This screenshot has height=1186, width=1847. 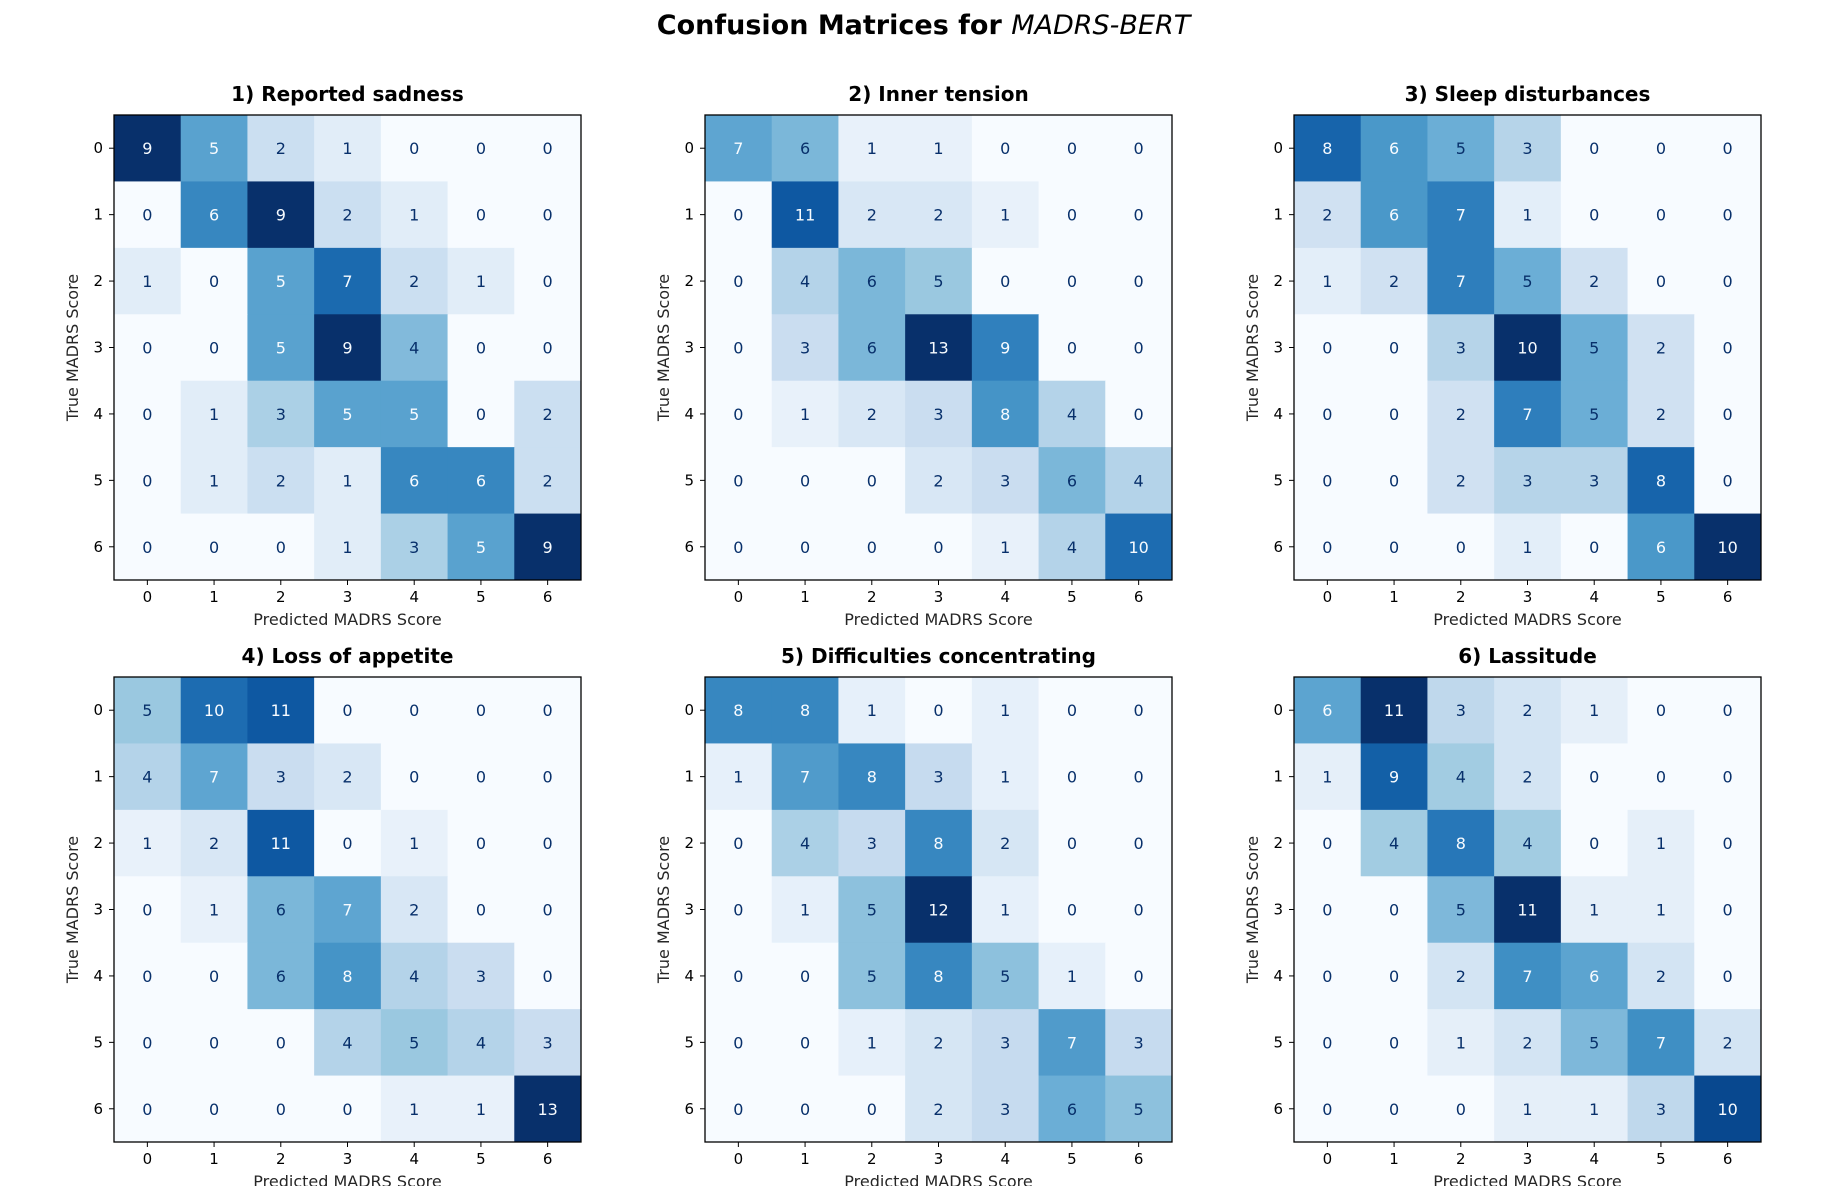 I want to click on cell-value: 5, so click(x=938, y=281).